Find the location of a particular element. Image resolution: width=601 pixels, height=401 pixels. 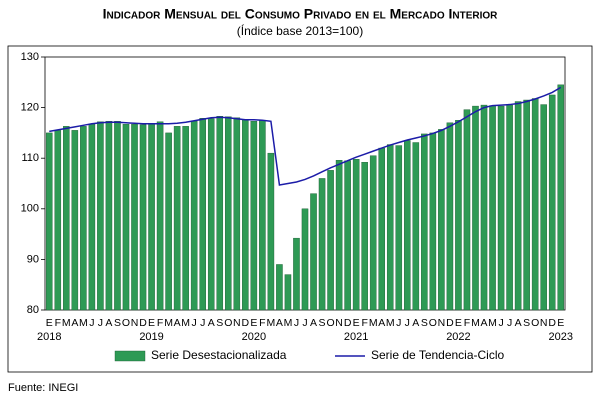

y-tick-label: 90 is located at coordinates (33, 259).